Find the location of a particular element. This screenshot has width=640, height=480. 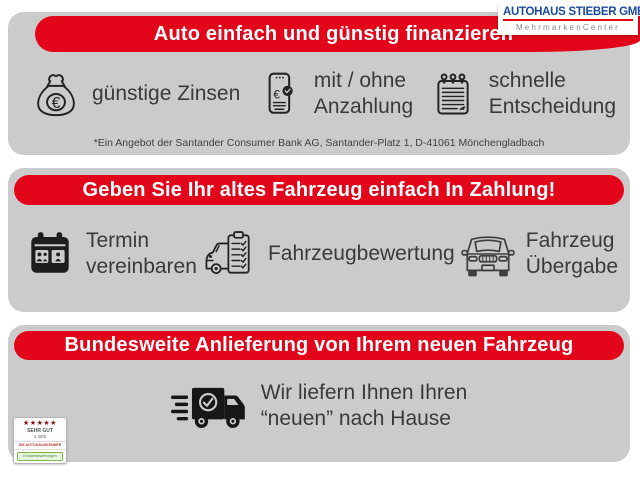

feature-entscheidung-label: schnelle Entscheidung is located at coordinates (552, 93).